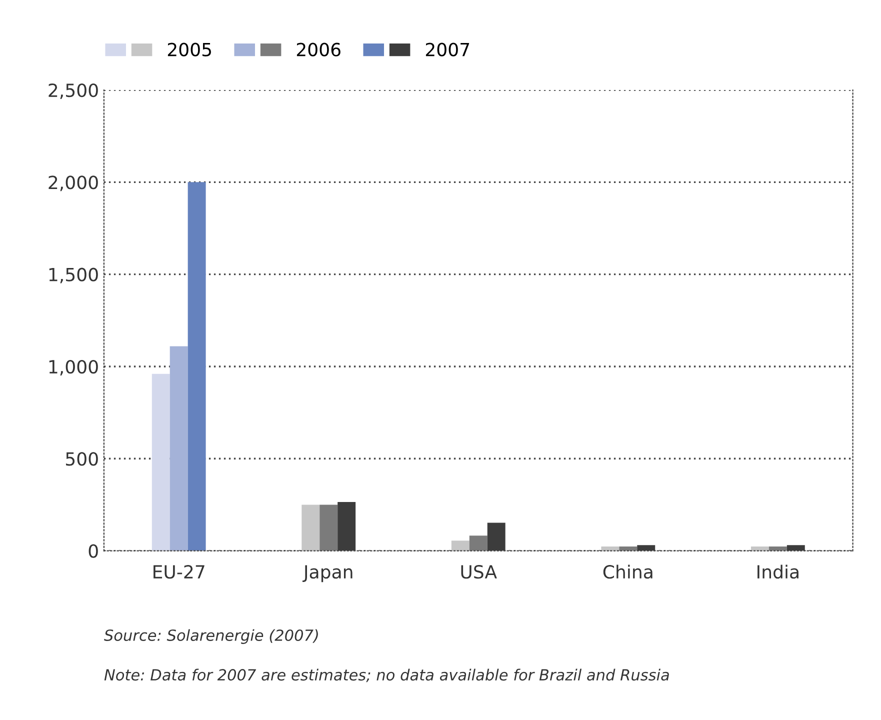  What do you see at coordinates (327, 573) in the screenshot?
I see `x-tick-label: Japan` at bounding box center [327, 573].